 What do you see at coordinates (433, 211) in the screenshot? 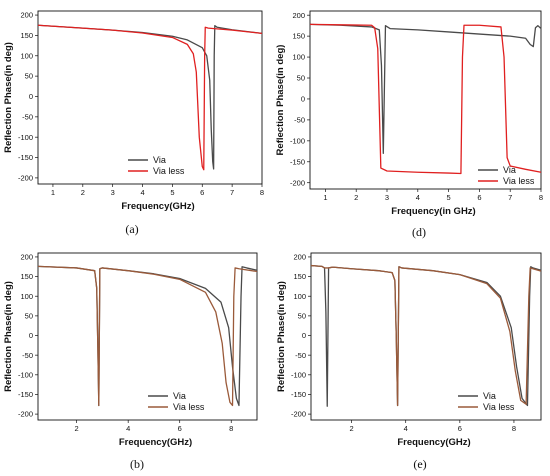
I see `x-axis-label: Frequency(in GHz)` at bounding box center [433, 211].